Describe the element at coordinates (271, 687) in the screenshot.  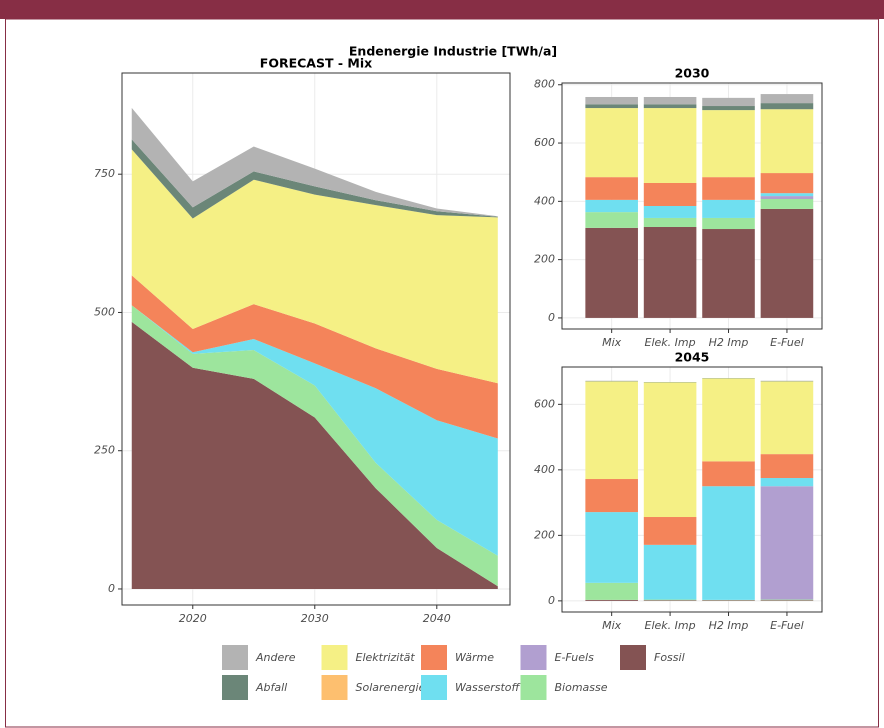
I see `legend-label: Abfall` at that location.